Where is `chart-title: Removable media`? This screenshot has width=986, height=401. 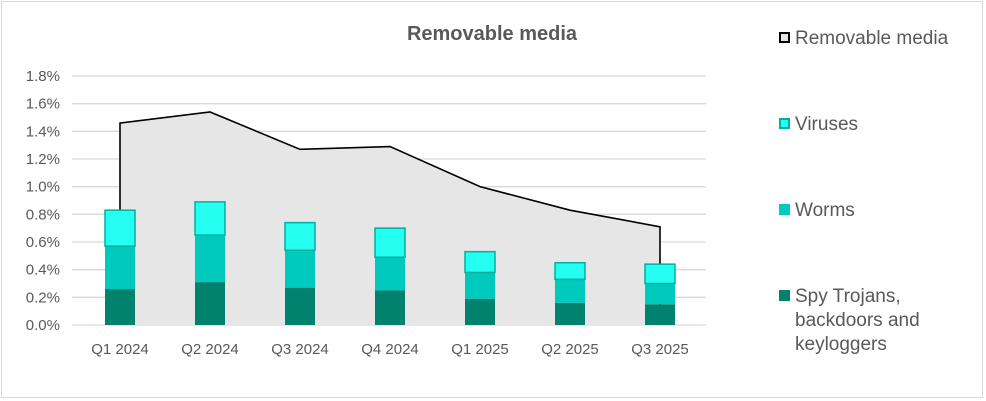
chart-title: Removable media is located at coordinates (492, 34).